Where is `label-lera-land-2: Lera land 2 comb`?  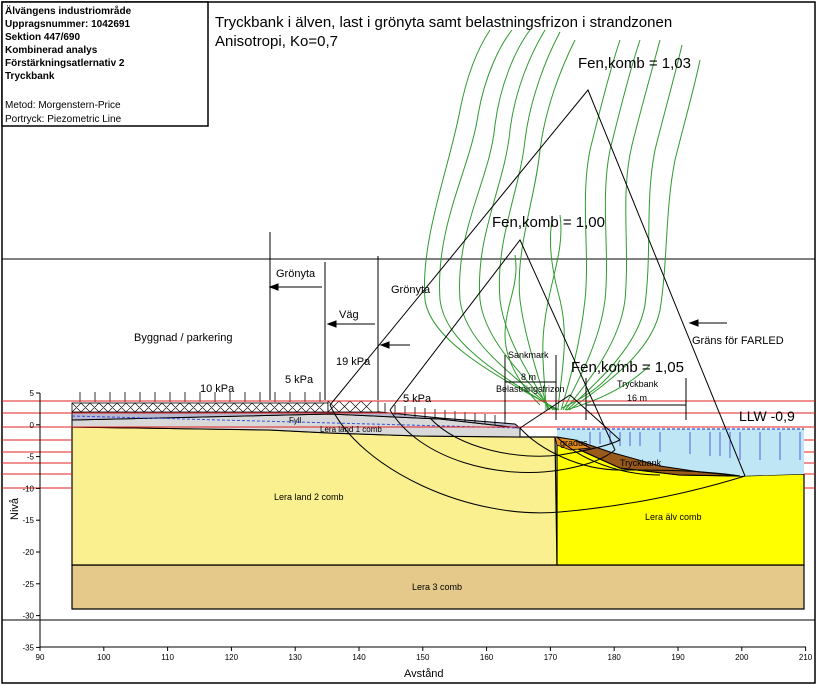
label-lera-land-2: Lera land 2 comb is located at coordinates (309, 497).